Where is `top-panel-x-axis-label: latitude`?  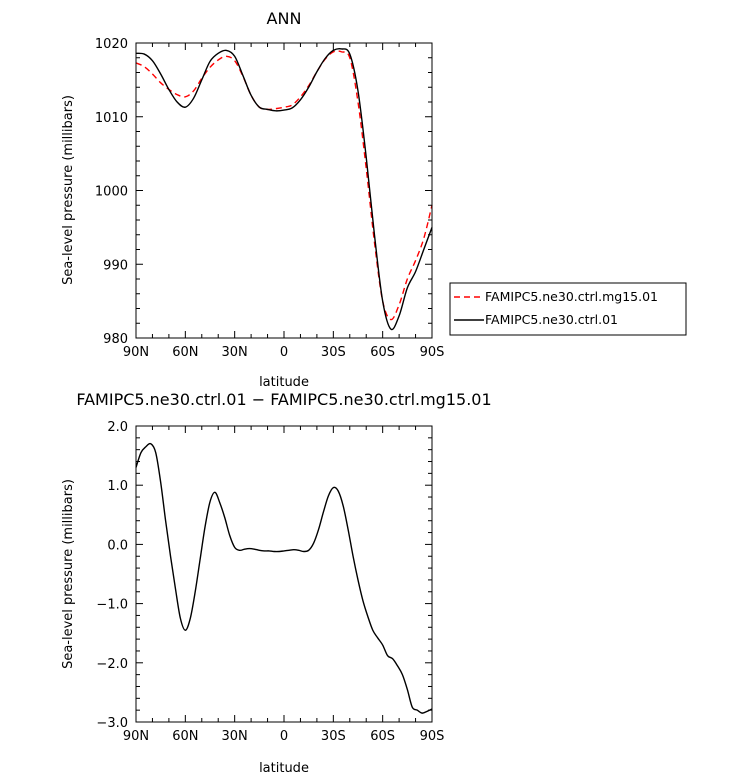 top-panel-x-axis-label: latitude is located at coordinates (284, 382).